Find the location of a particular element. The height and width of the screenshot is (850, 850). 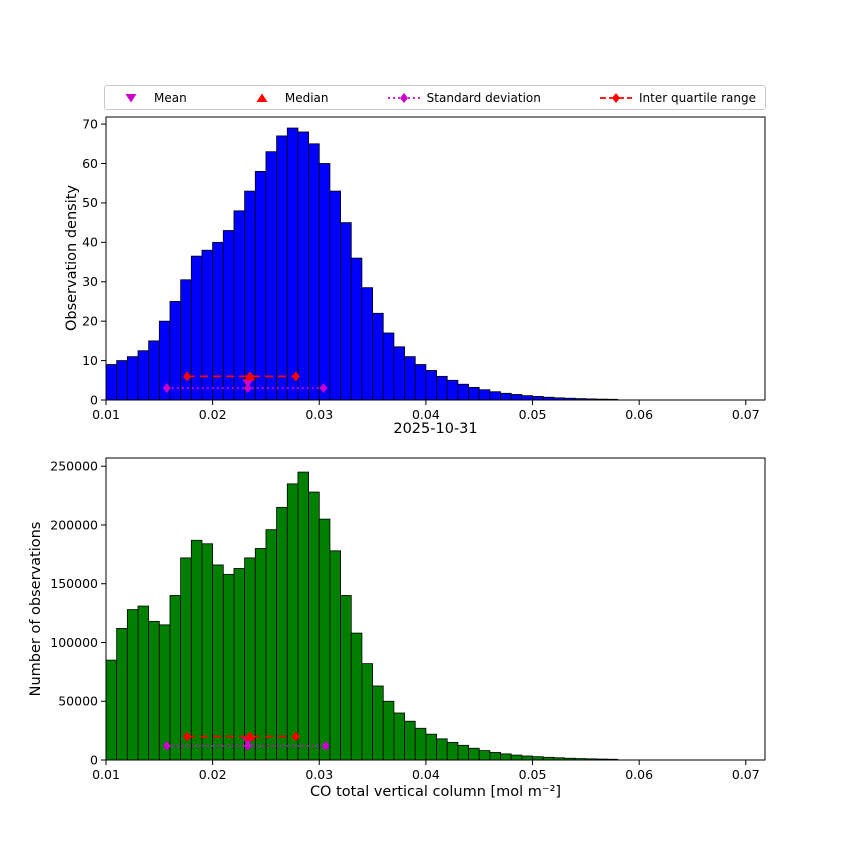

legend-item-iqr: Inter quartile range is located at coordinates (677, 98).